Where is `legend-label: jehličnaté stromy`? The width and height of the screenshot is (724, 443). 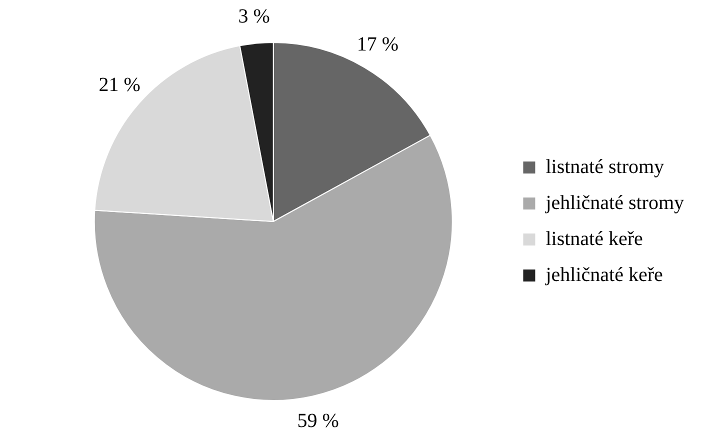 legend-label: jehličnaté stromy is located at coordinates (614, 203).